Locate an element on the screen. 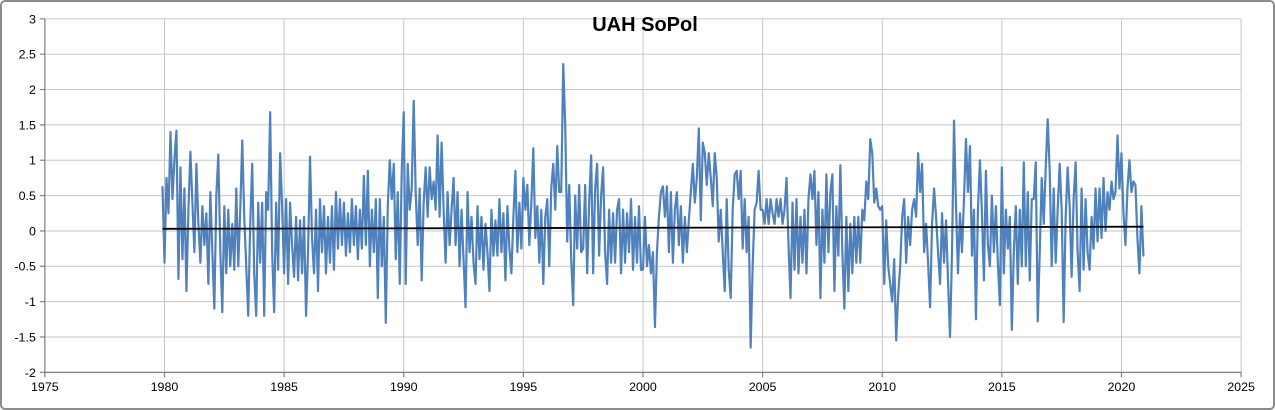 This screenshot has width=1275, height=410. x-axis-tick-label: 2025 is located at coordinates (1241, 387).